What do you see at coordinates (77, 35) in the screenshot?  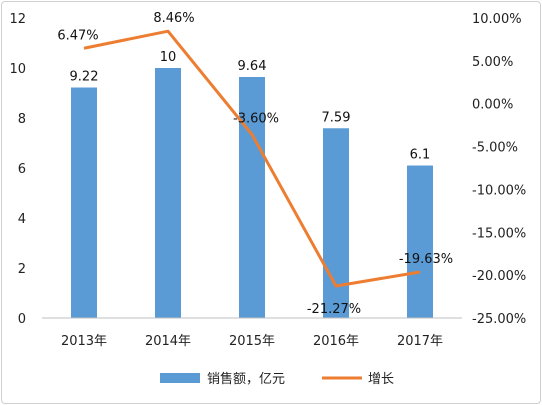 I see `line-value-label: 6.47%` at bounding box center [77, 35].